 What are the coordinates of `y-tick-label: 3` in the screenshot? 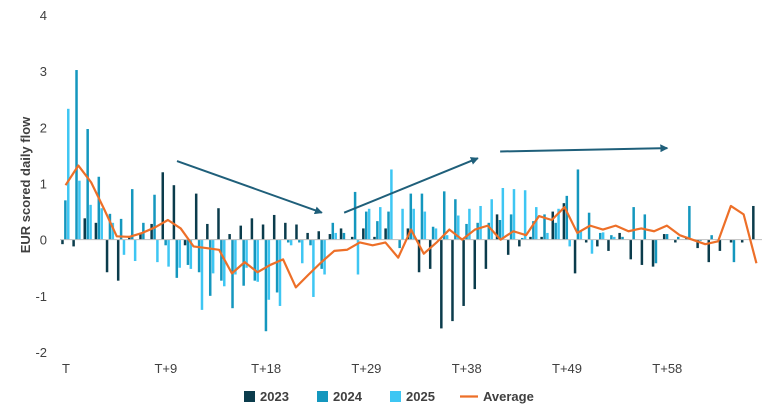 It's located at (43, 71).